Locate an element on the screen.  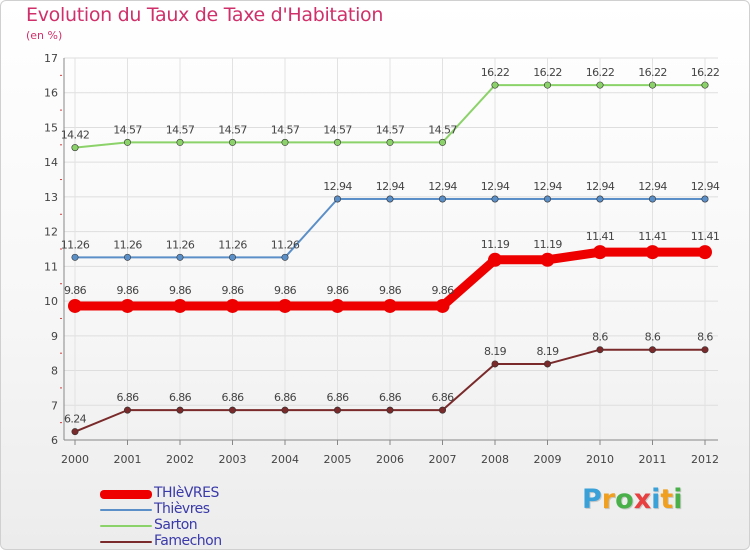
y-tick-label: 16 is located at coordinates (51, 93).